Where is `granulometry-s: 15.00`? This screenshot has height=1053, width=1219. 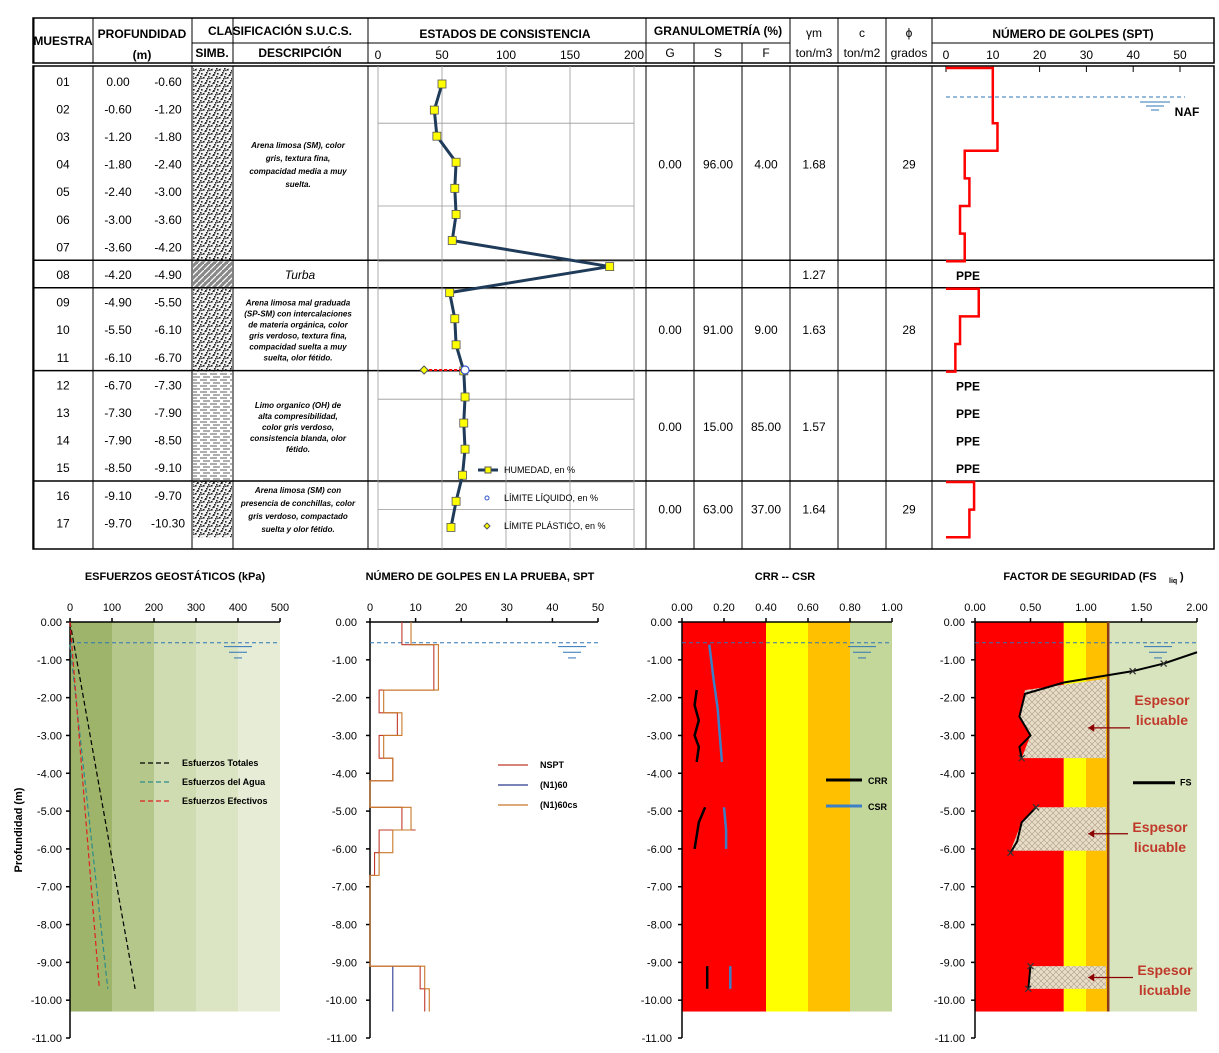 granulometry-s: 15.00 is located at coordinates (718, 427).